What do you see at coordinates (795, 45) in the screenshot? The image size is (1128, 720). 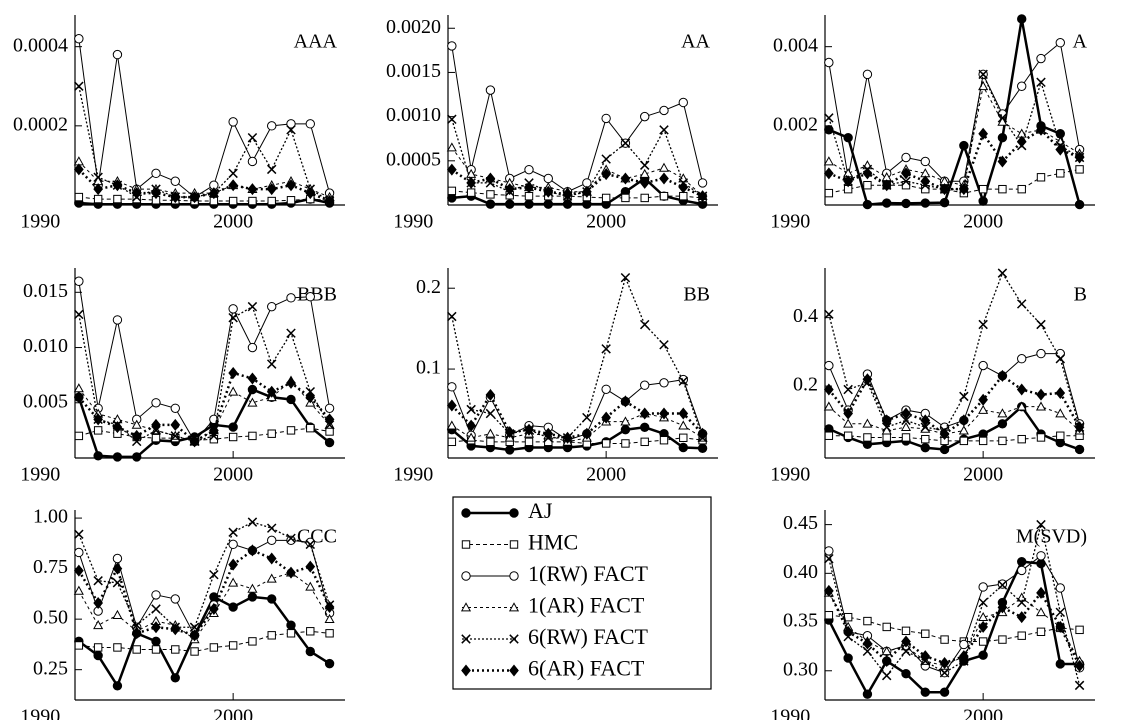 I see `y-tick-label: 0.004` at bounding box center [795, 45].